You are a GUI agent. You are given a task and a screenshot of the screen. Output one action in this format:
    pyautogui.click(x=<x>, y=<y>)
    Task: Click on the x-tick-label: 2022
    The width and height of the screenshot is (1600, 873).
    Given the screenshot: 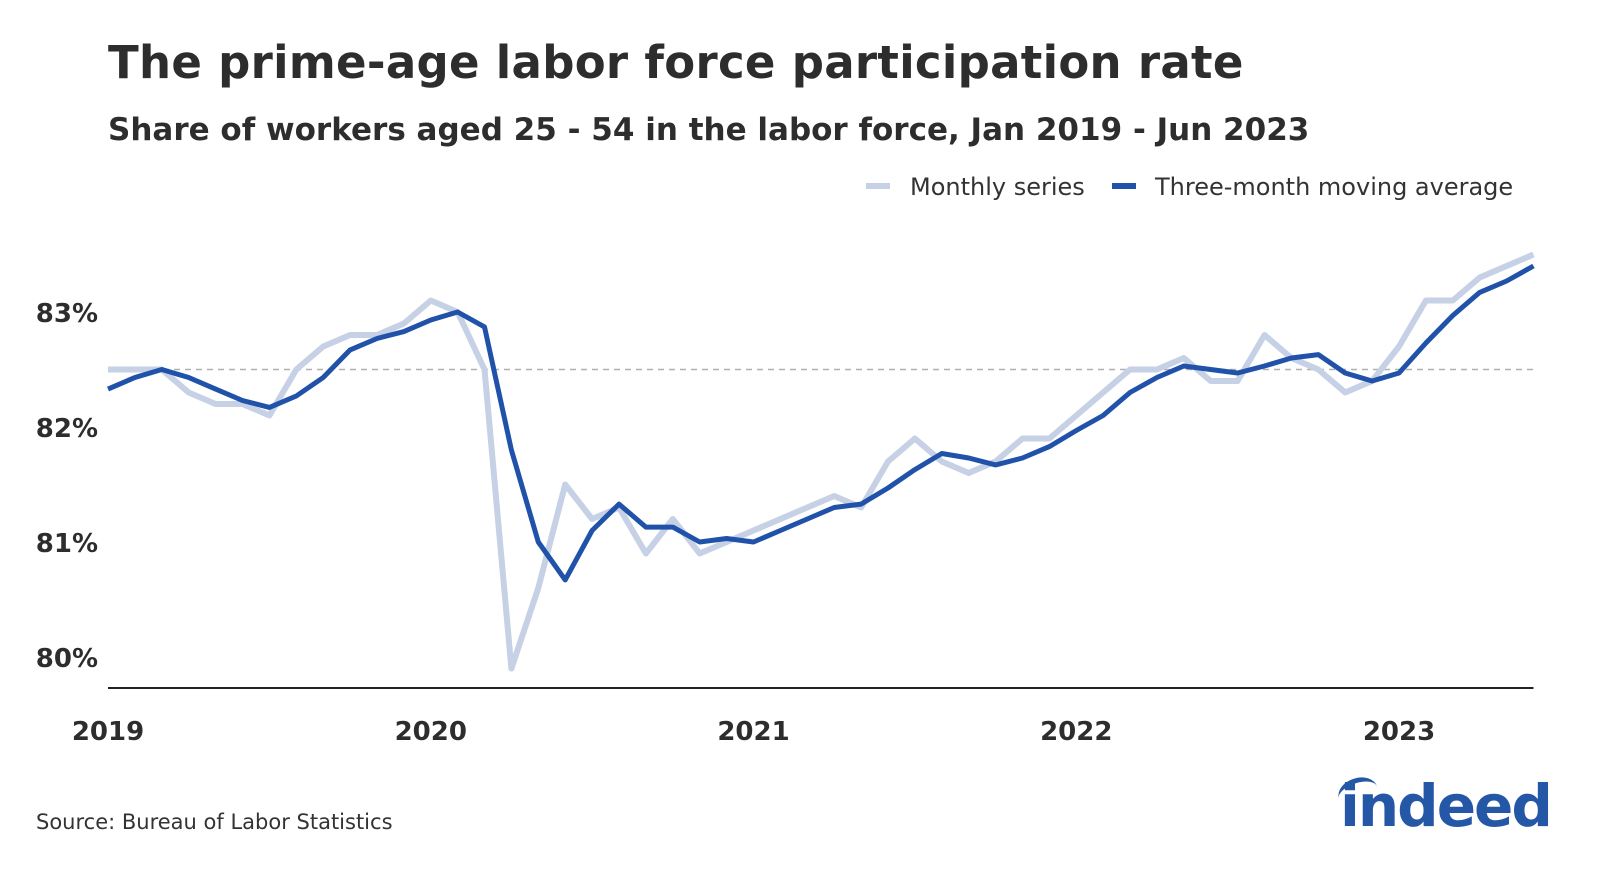 What is the action you would take?
    pyautogui.click(x=1076, y=732)
    